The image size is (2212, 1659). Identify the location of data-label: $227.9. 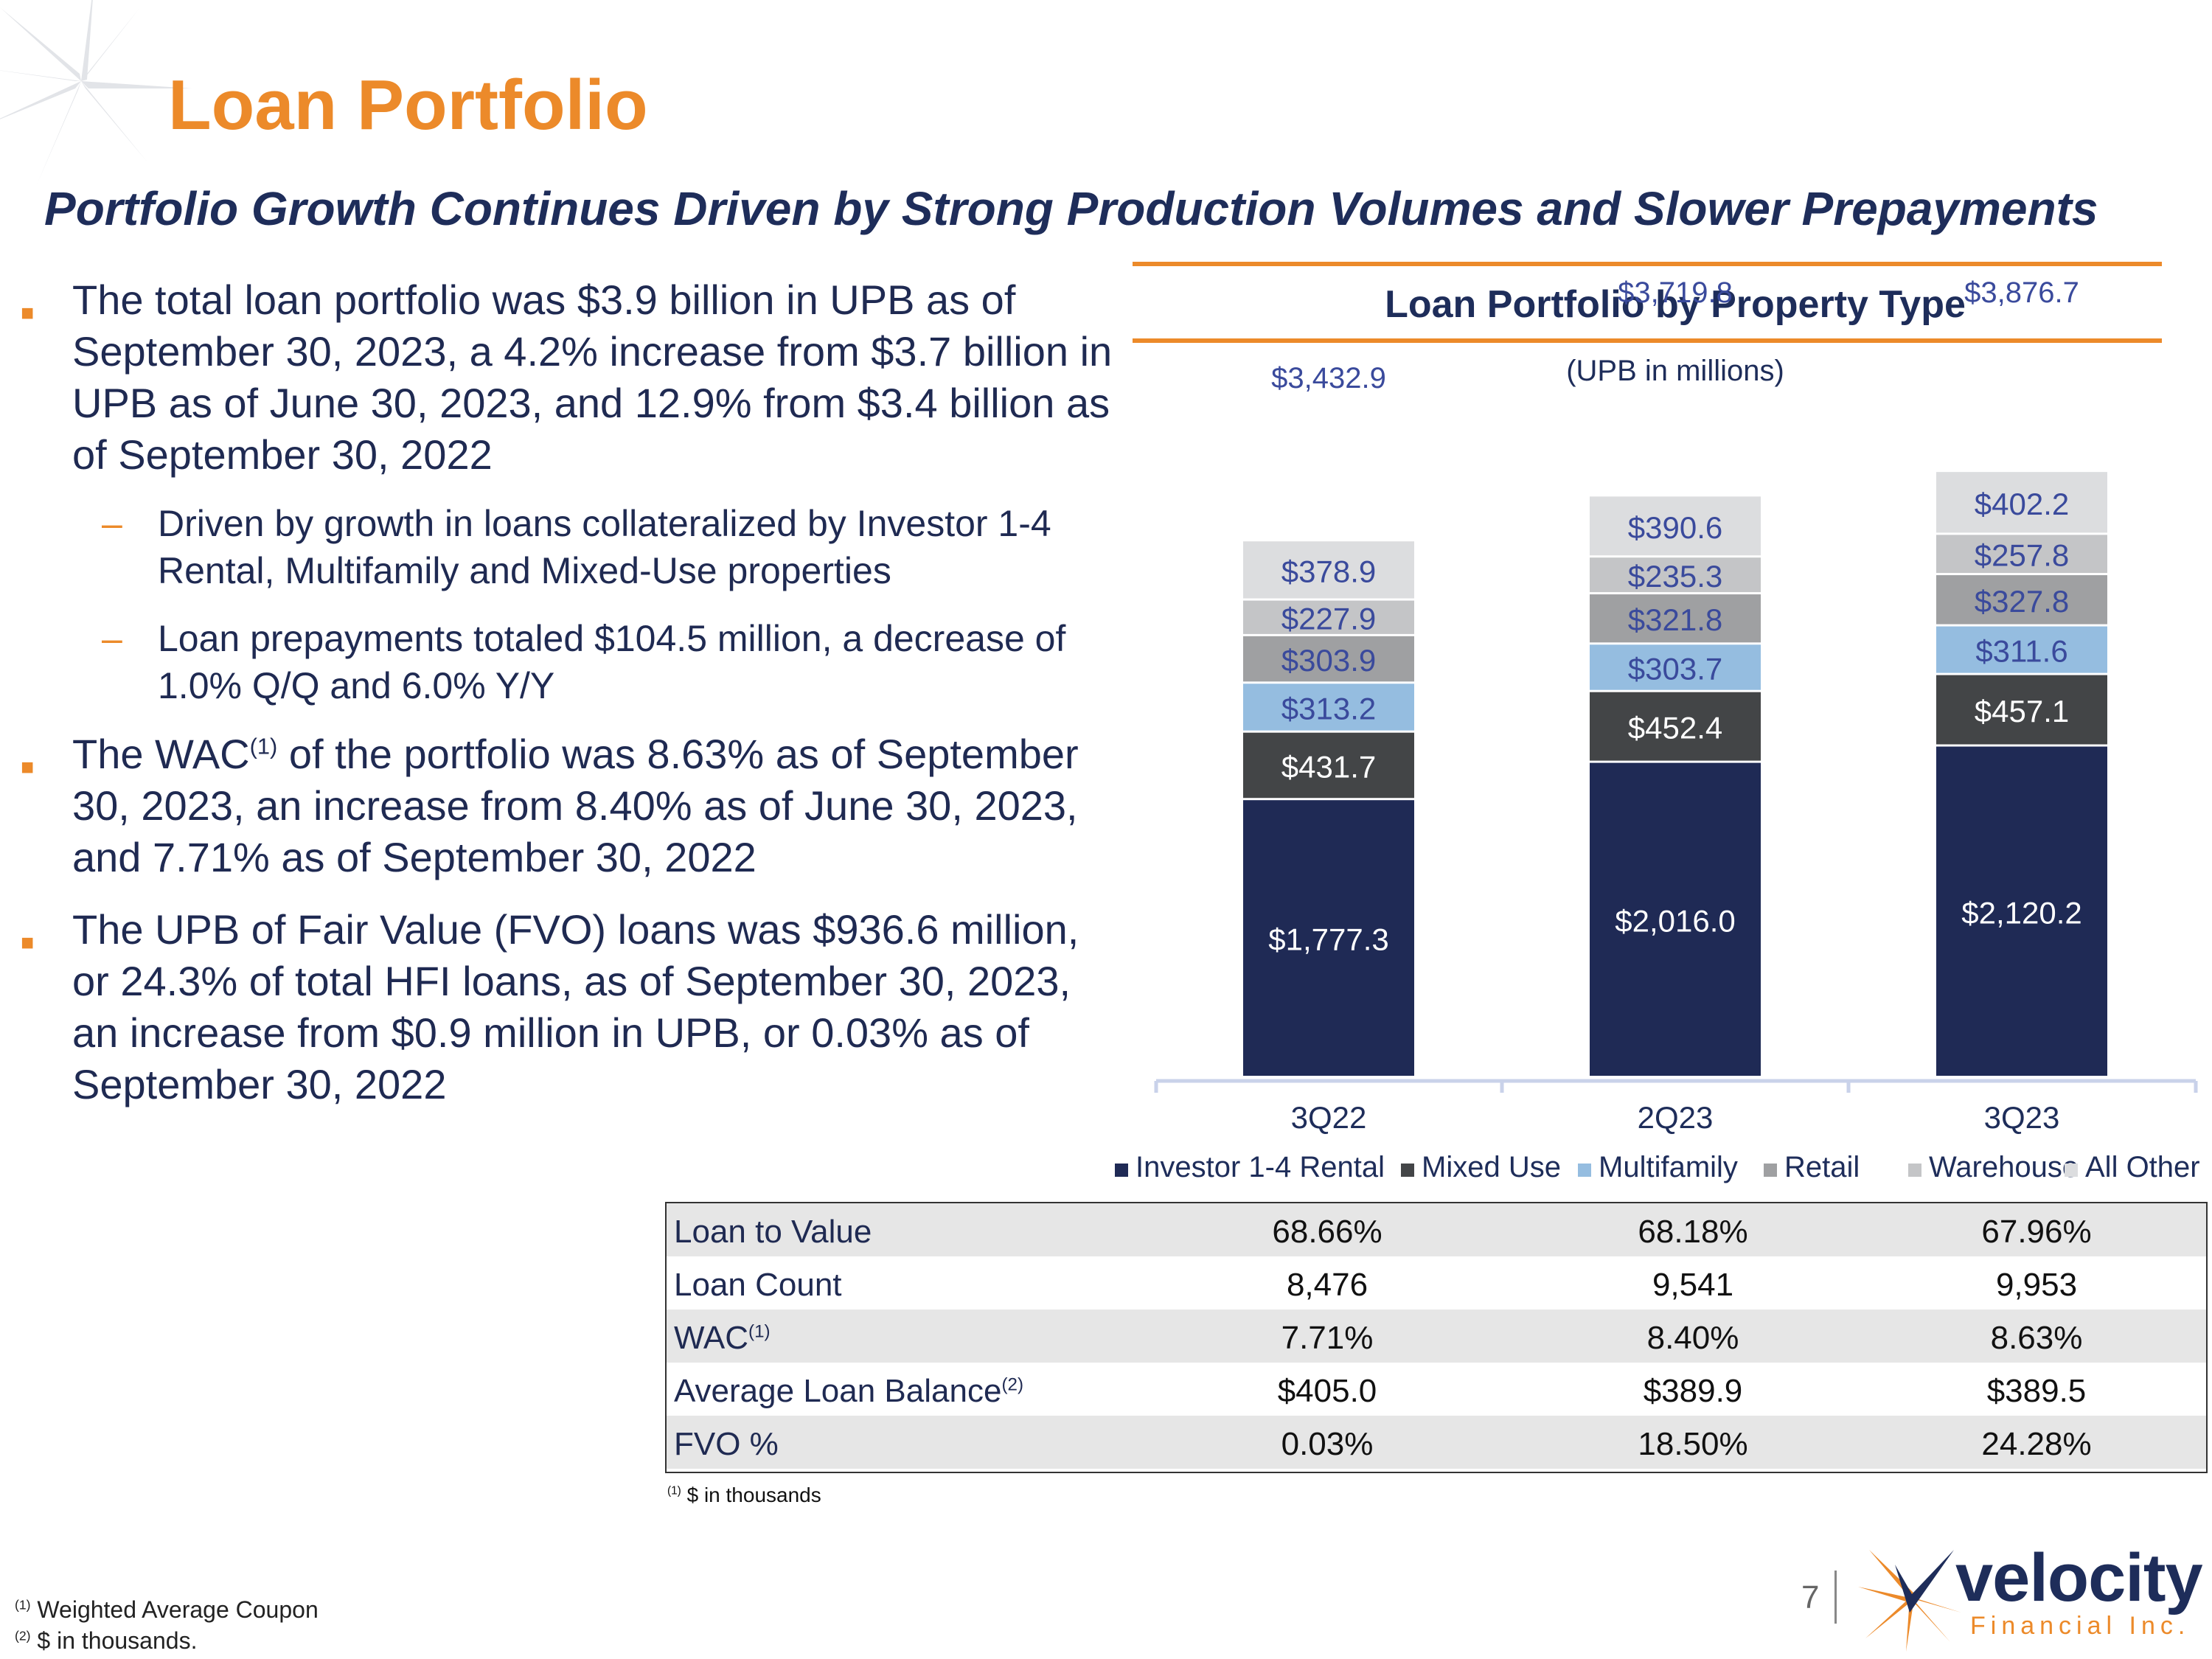
(1328, 619).